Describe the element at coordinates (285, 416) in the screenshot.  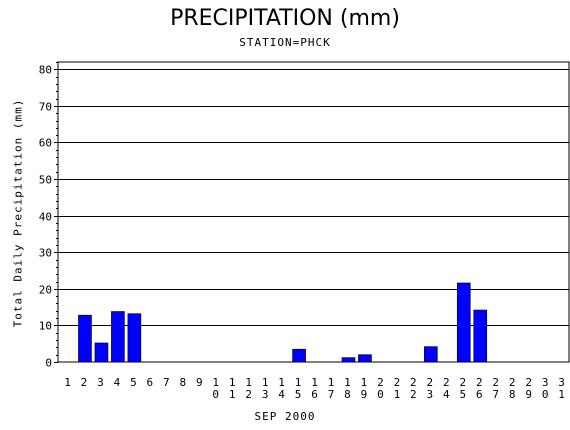
I see `x-axis-label: SEP 2000` at that location.